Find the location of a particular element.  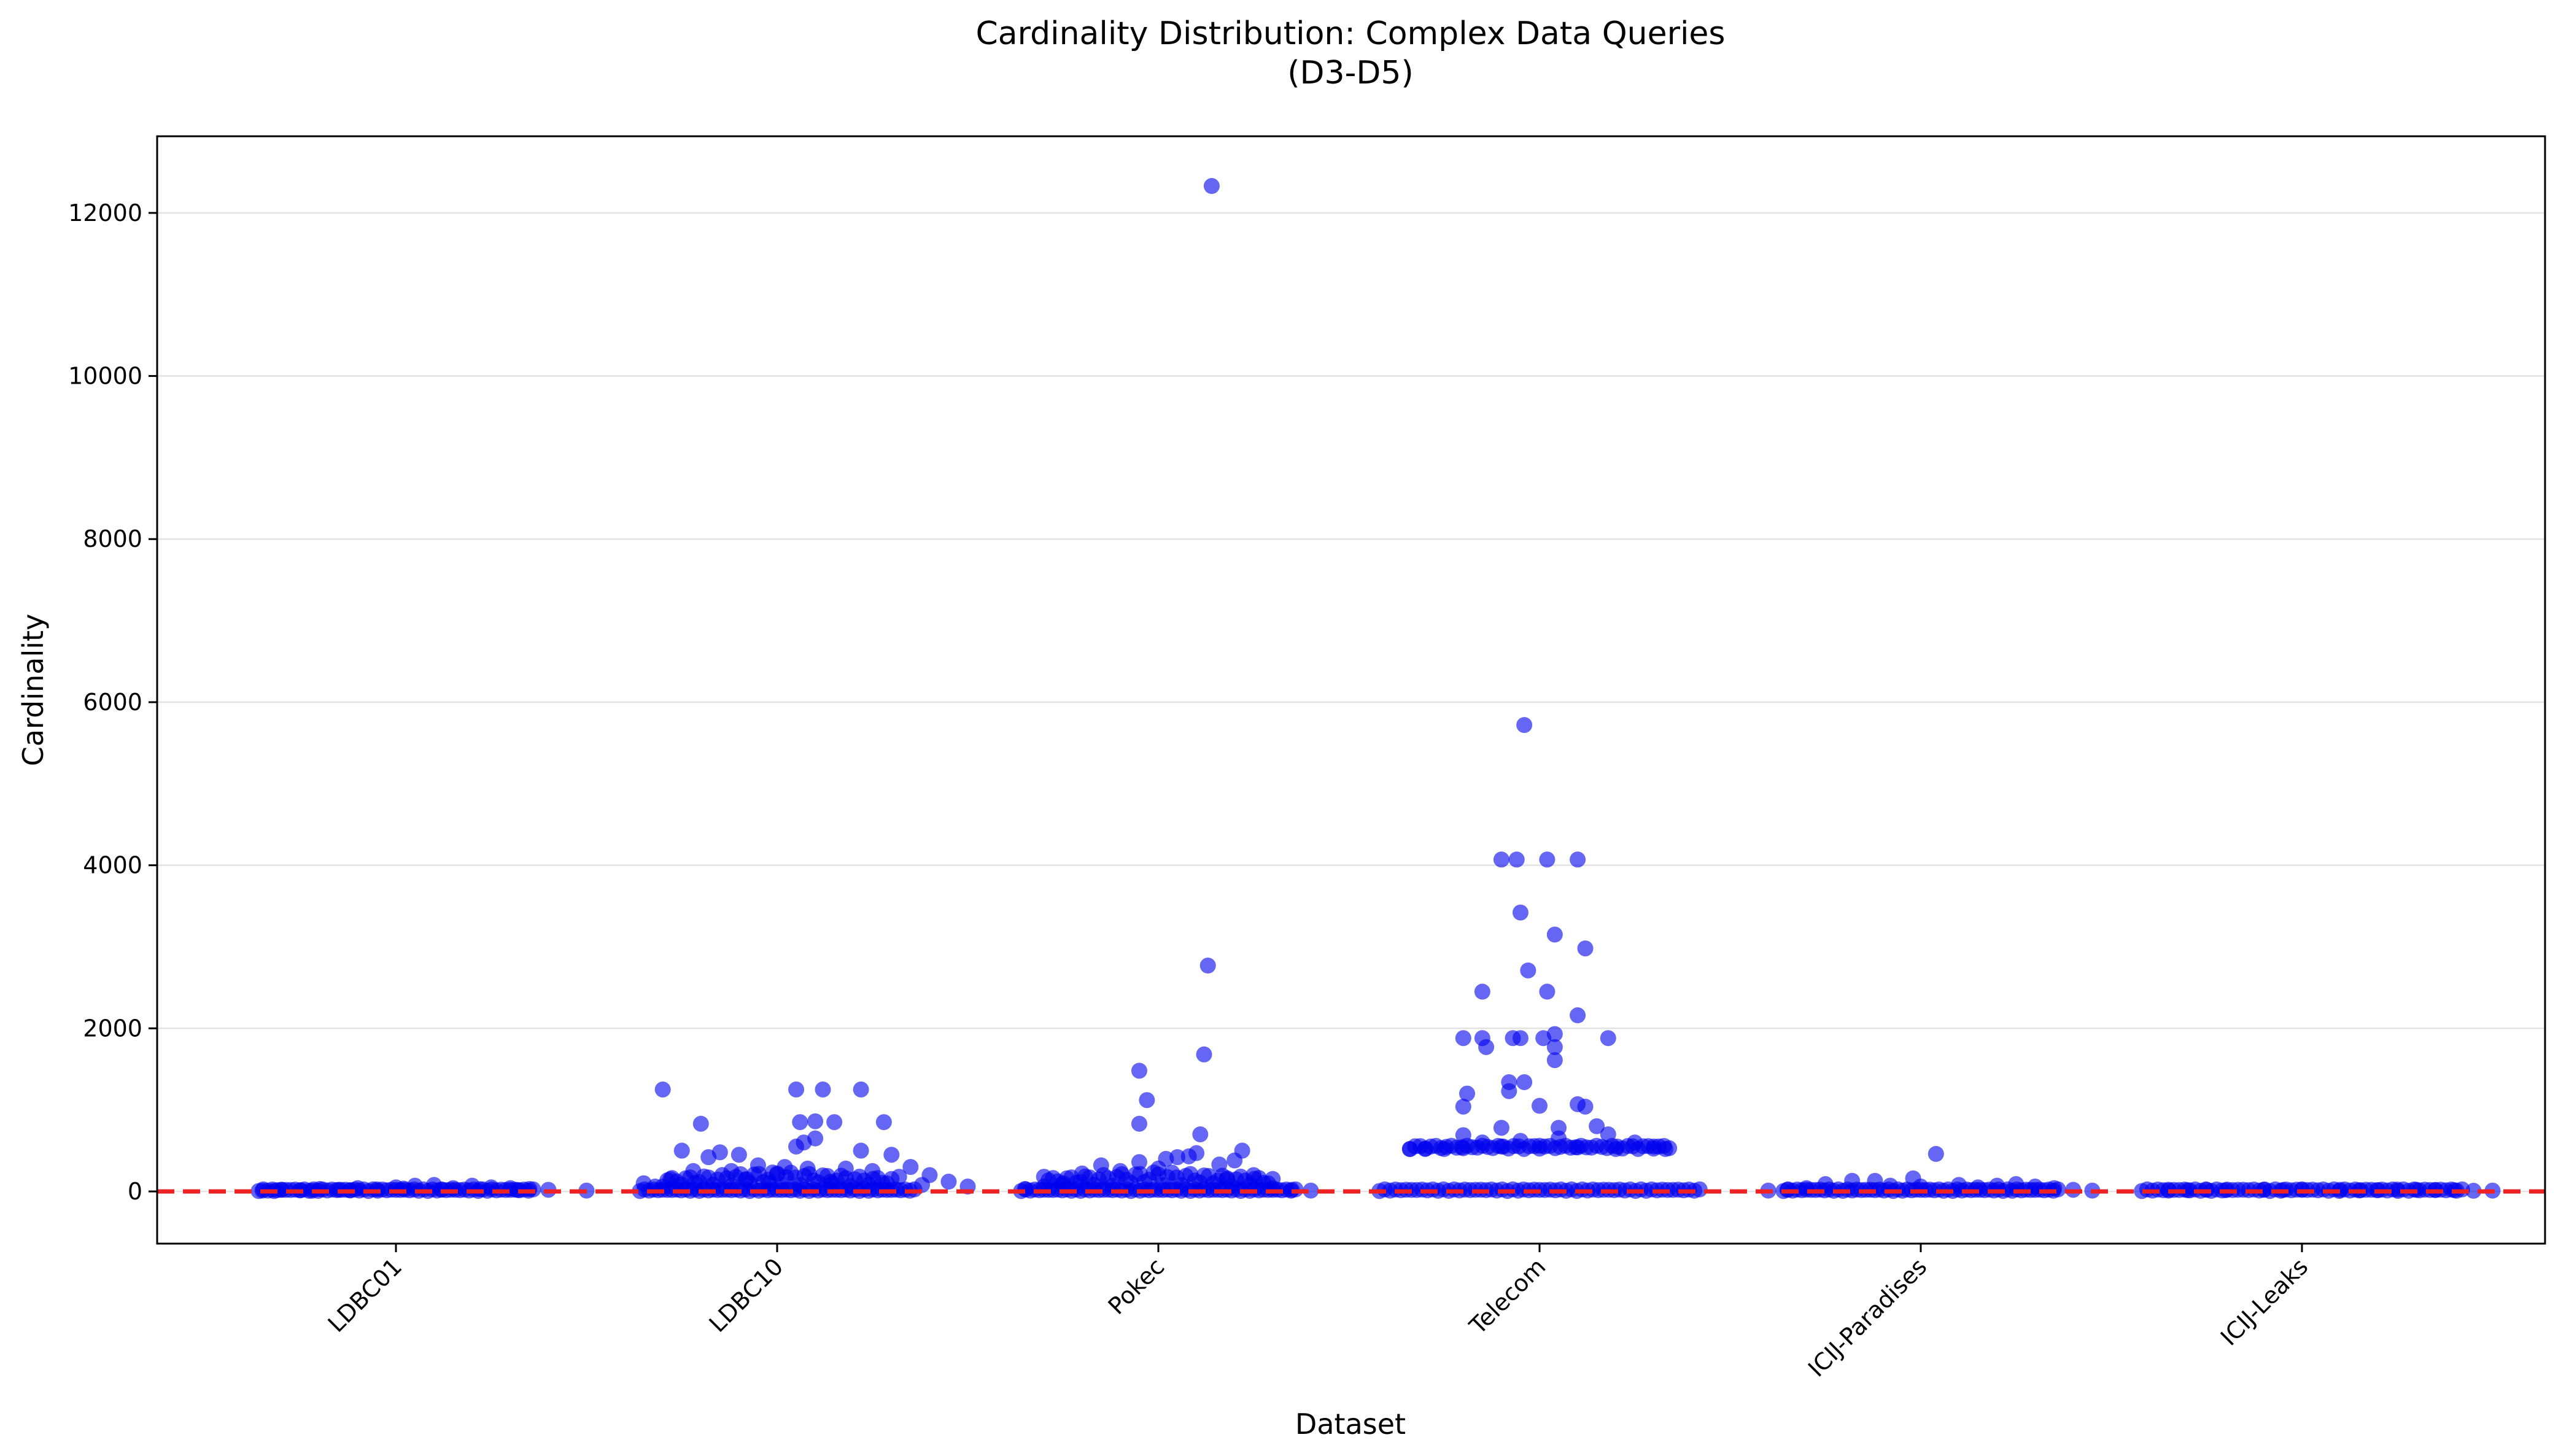

x-tick-label: LDBC01 is located at coordinates (365, 1295).